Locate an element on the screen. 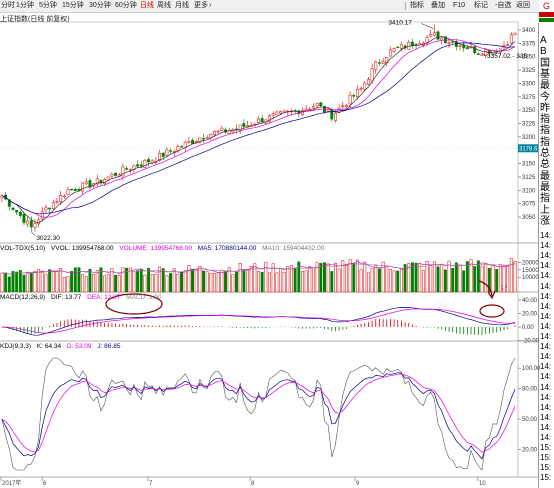  volume-ma10-line is located at coordinates (258, 269).